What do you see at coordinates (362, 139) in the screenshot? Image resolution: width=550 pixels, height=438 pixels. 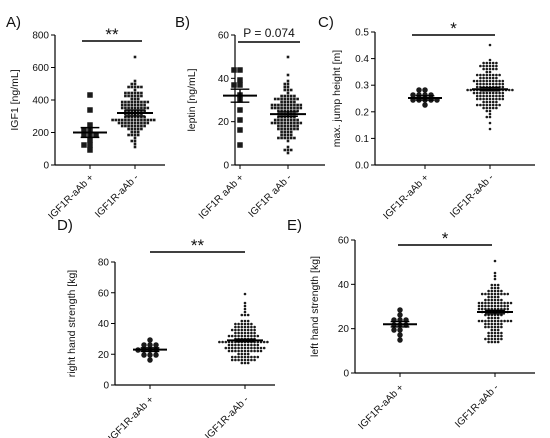 I see `y-tick-label: 0.1` at bounding box center [362, 139].